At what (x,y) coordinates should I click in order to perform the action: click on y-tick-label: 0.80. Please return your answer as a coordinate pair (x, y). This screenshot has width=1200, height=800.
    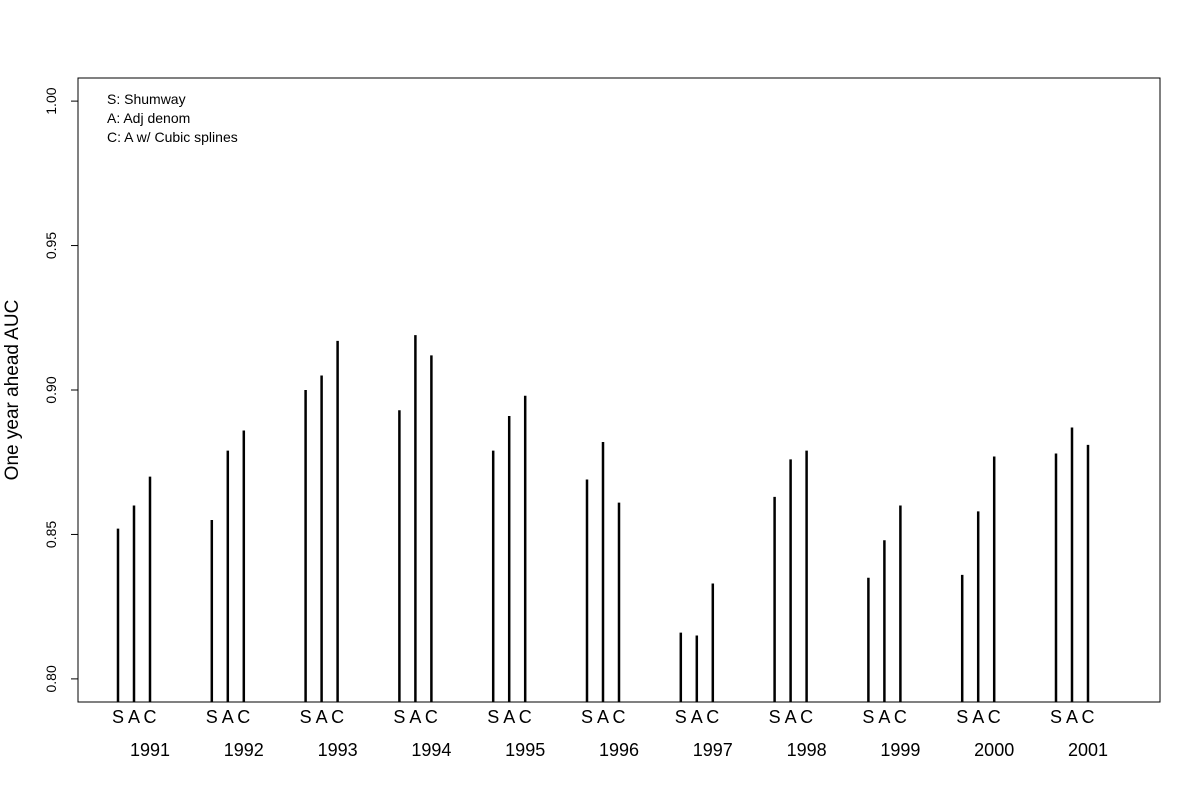
    Looking at the image, I should click on (51, 678).